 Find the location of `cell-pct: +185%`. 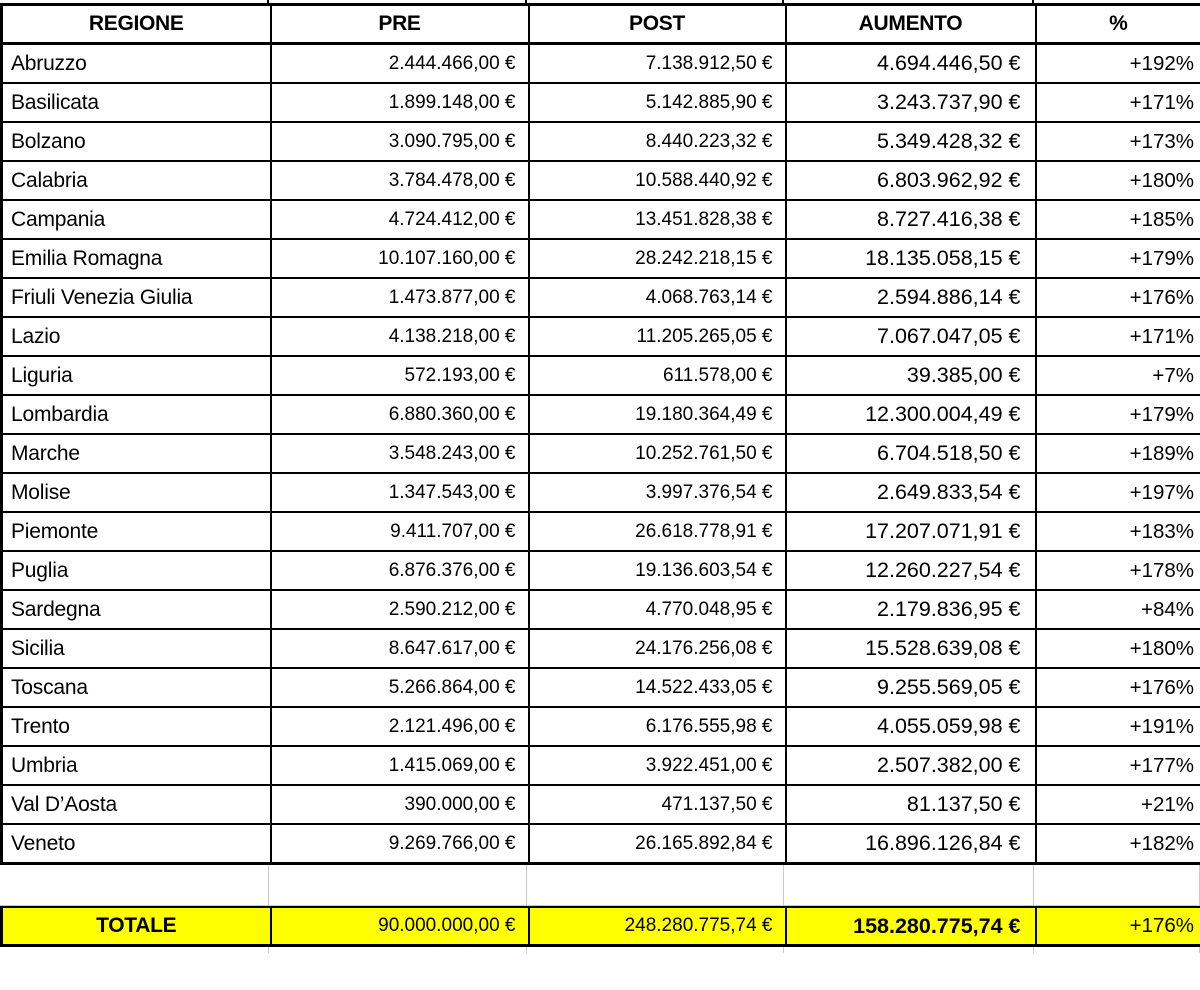

cell-pct: +185% is located at coordinates (1117, 219).